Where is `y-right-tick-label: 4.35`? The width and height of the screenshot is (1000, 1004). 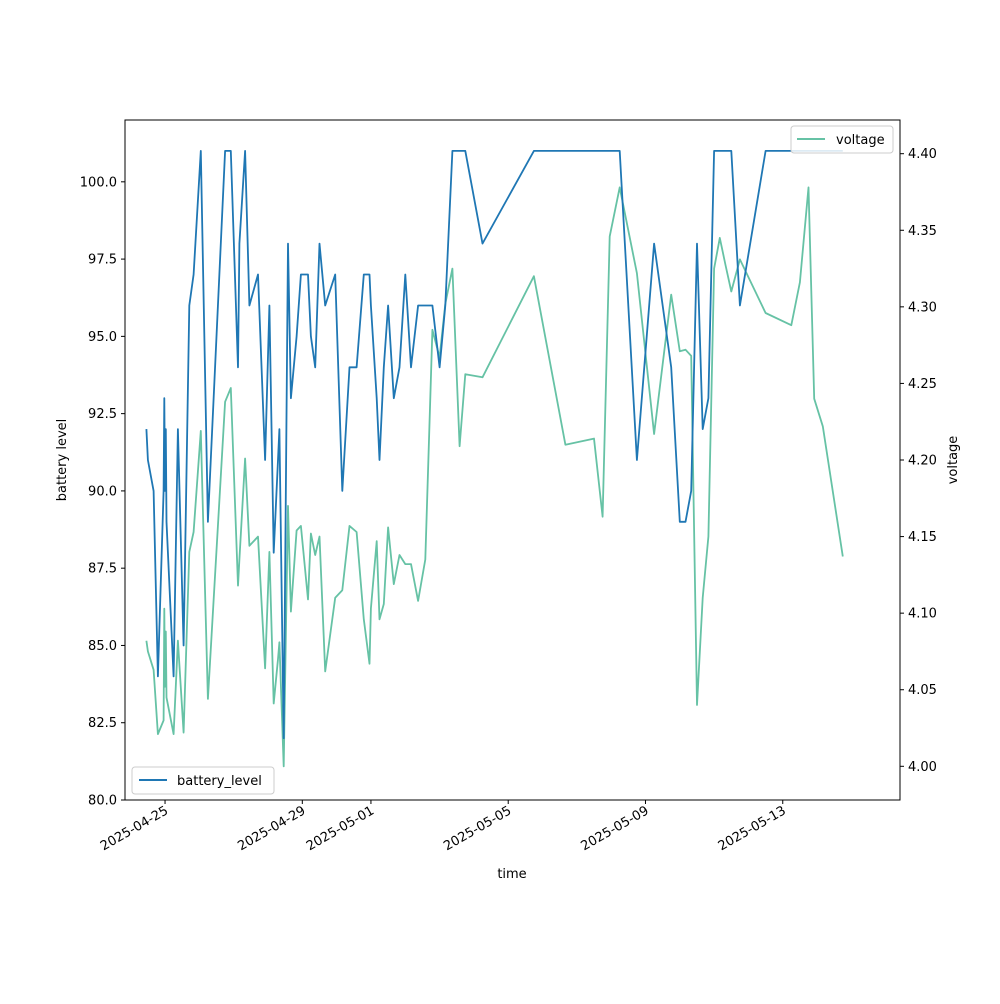
y-right-tick-label: 4.35 is located at coordinates (922, 231).